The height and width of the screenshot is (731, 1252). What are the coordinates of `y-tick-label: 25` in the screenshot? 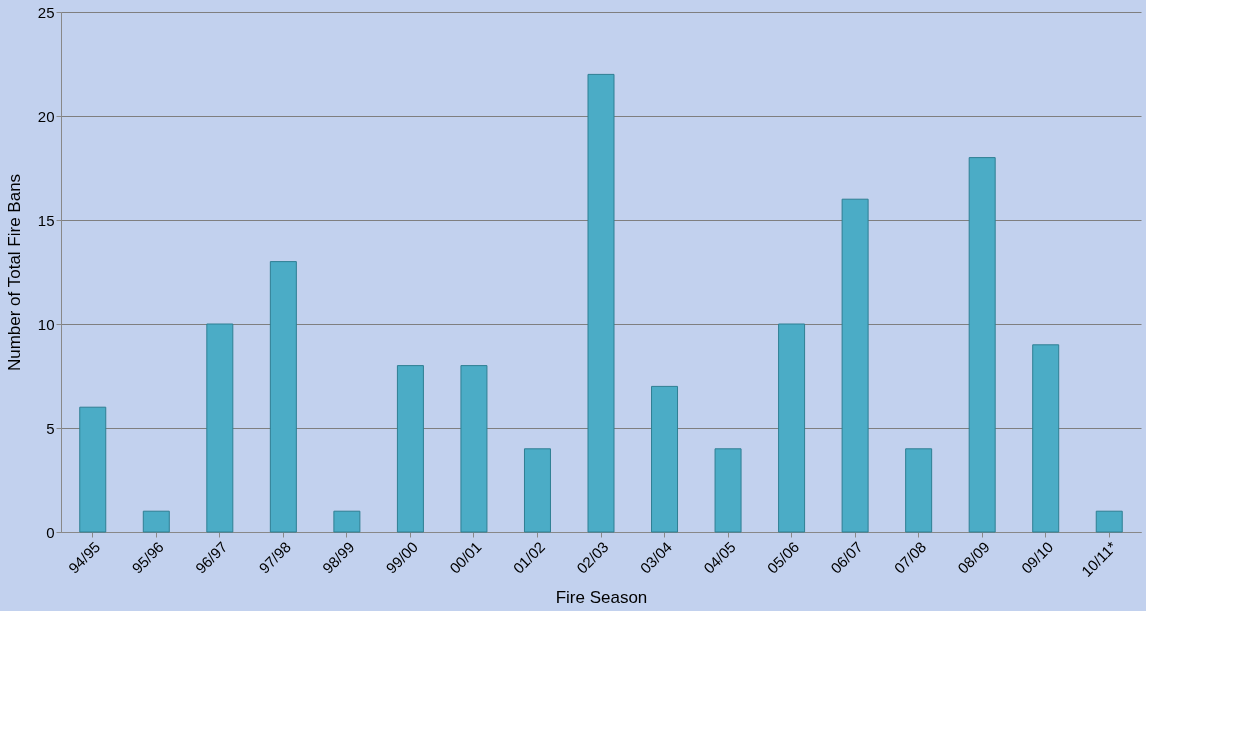 It's located at (46, 12).